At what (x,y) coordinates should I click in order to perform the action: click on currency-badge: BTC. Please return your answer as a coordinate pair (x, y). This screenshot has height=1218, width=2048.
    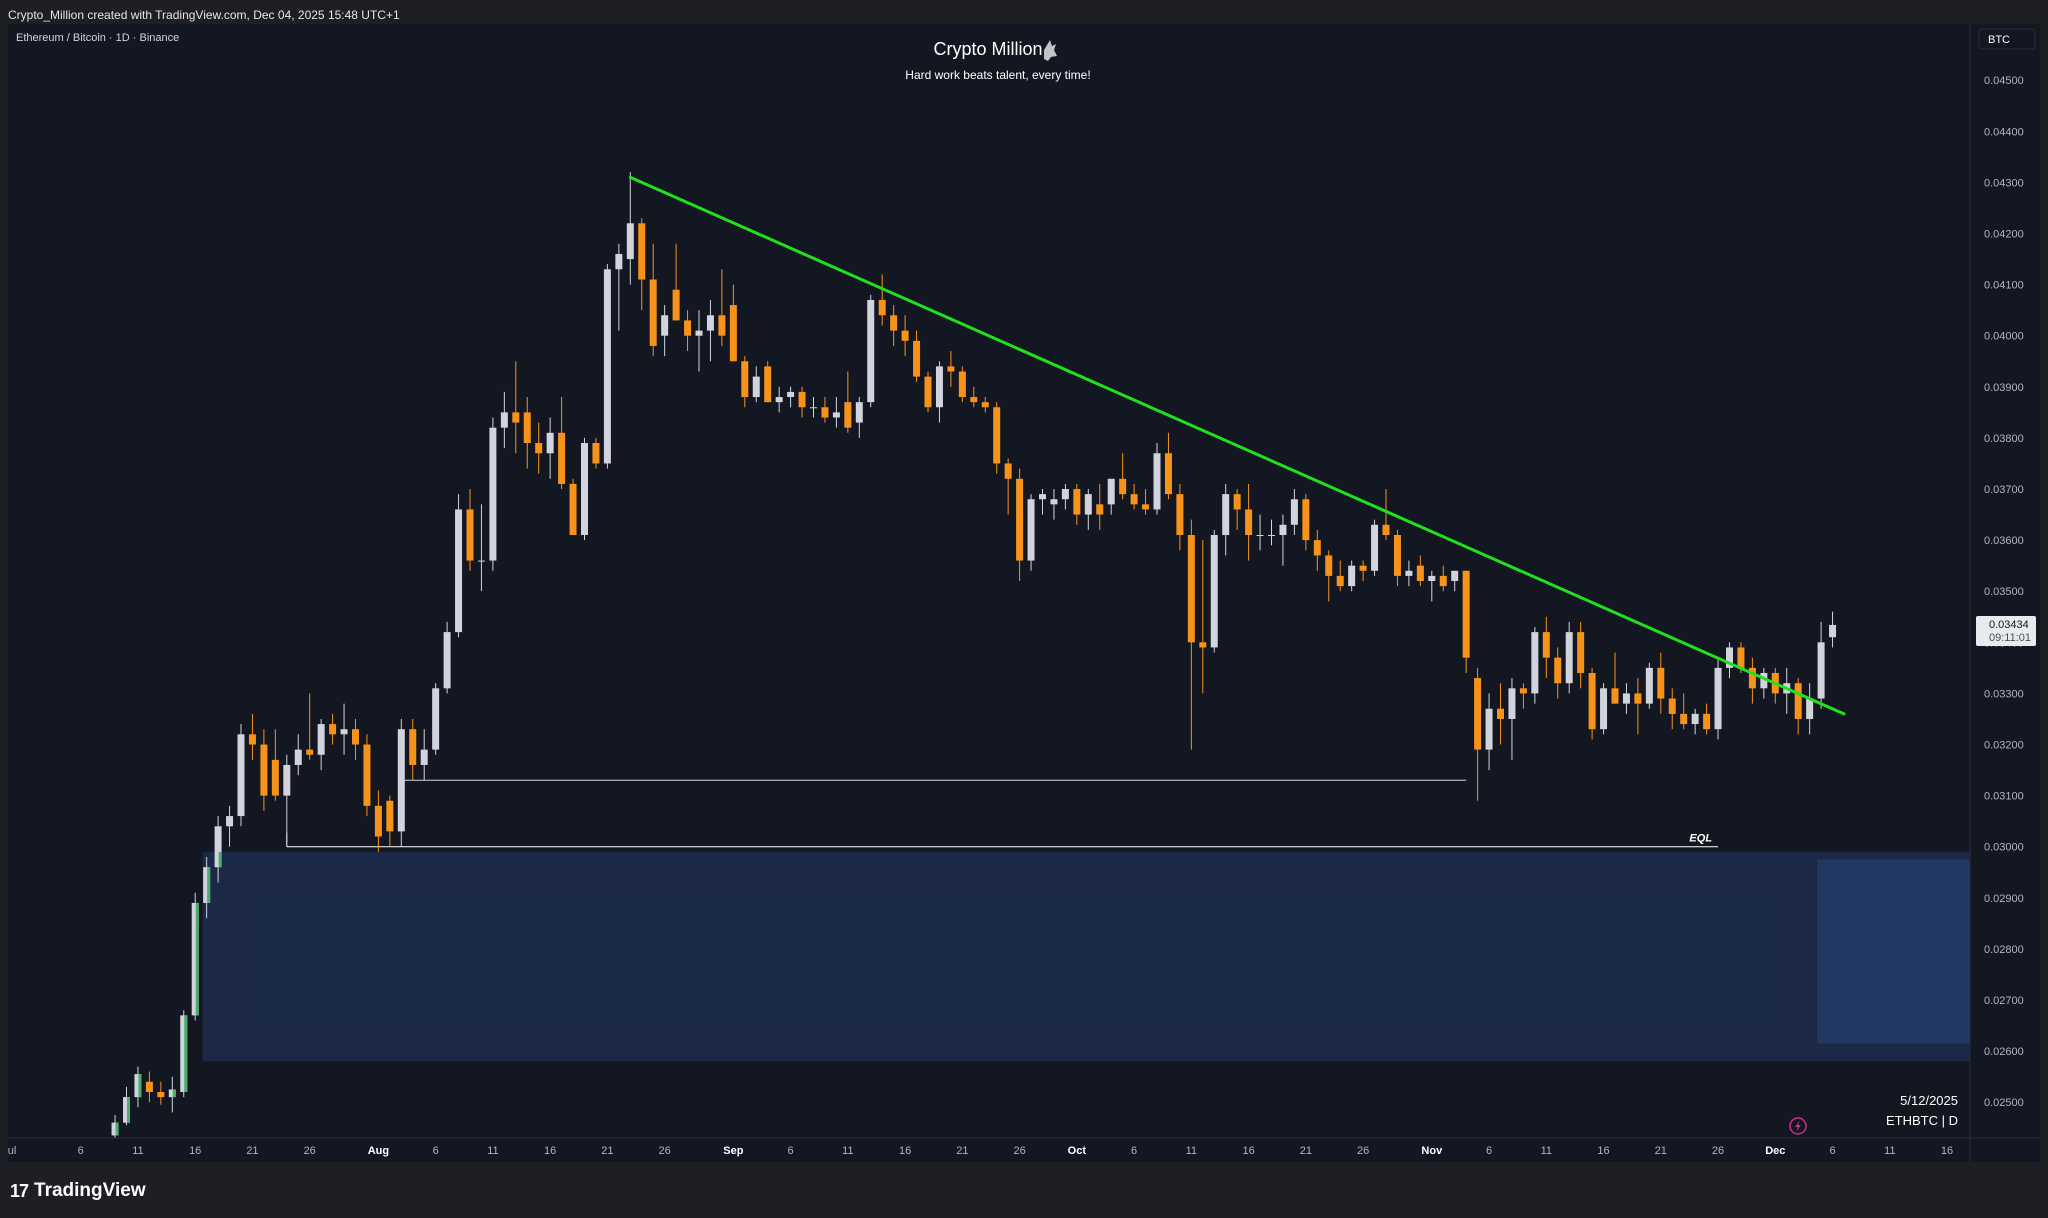
    Looking at the image, I should click on (2007, 39).